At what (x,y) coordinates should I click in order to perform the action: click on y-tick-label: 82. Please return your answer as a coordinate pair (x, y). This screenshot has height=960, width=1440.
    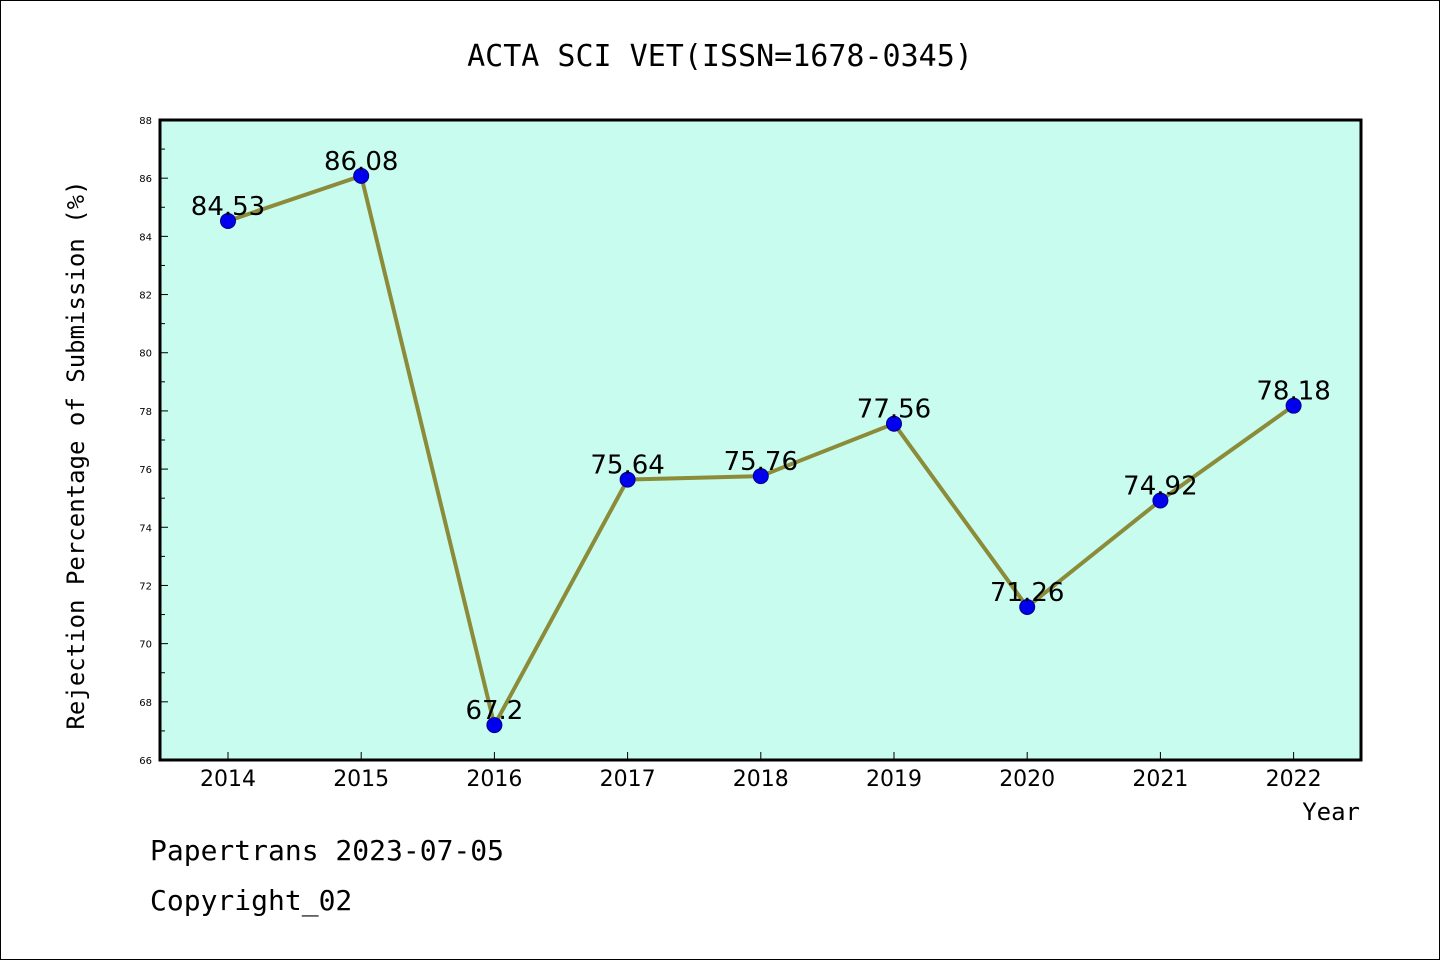
    Looking at the image, I should click on (145, 296).